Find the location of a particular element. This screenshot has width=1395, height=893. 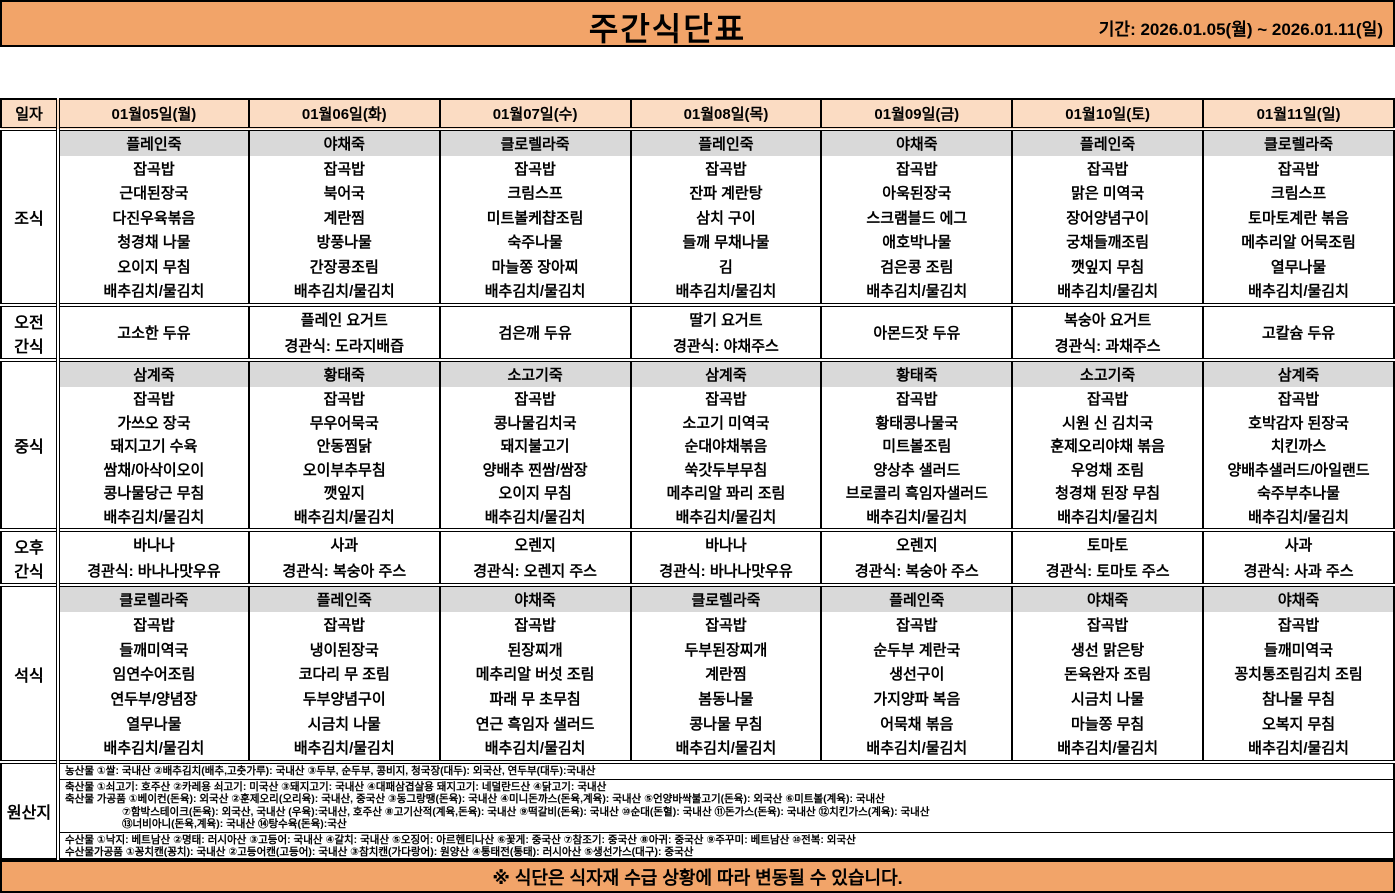

menu-item: 시원 신 김치국 is located at coordinates (1108, 423).